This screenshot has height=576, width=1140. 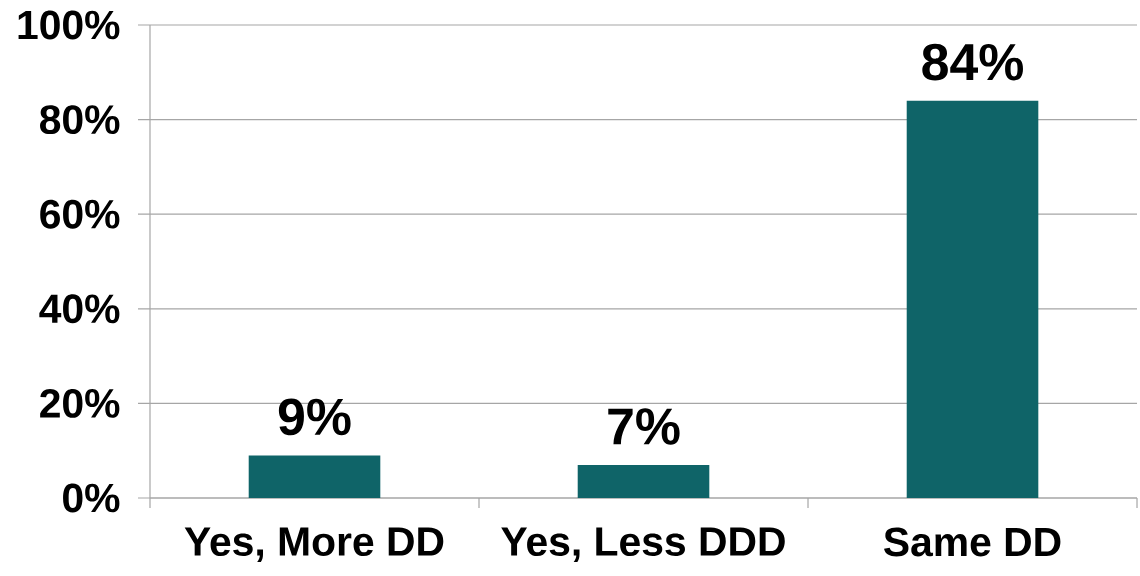 What do you see at coordinates (972, 62) in the screenshot?
I see `data-label: 84%` at bounding box center [972, 62].